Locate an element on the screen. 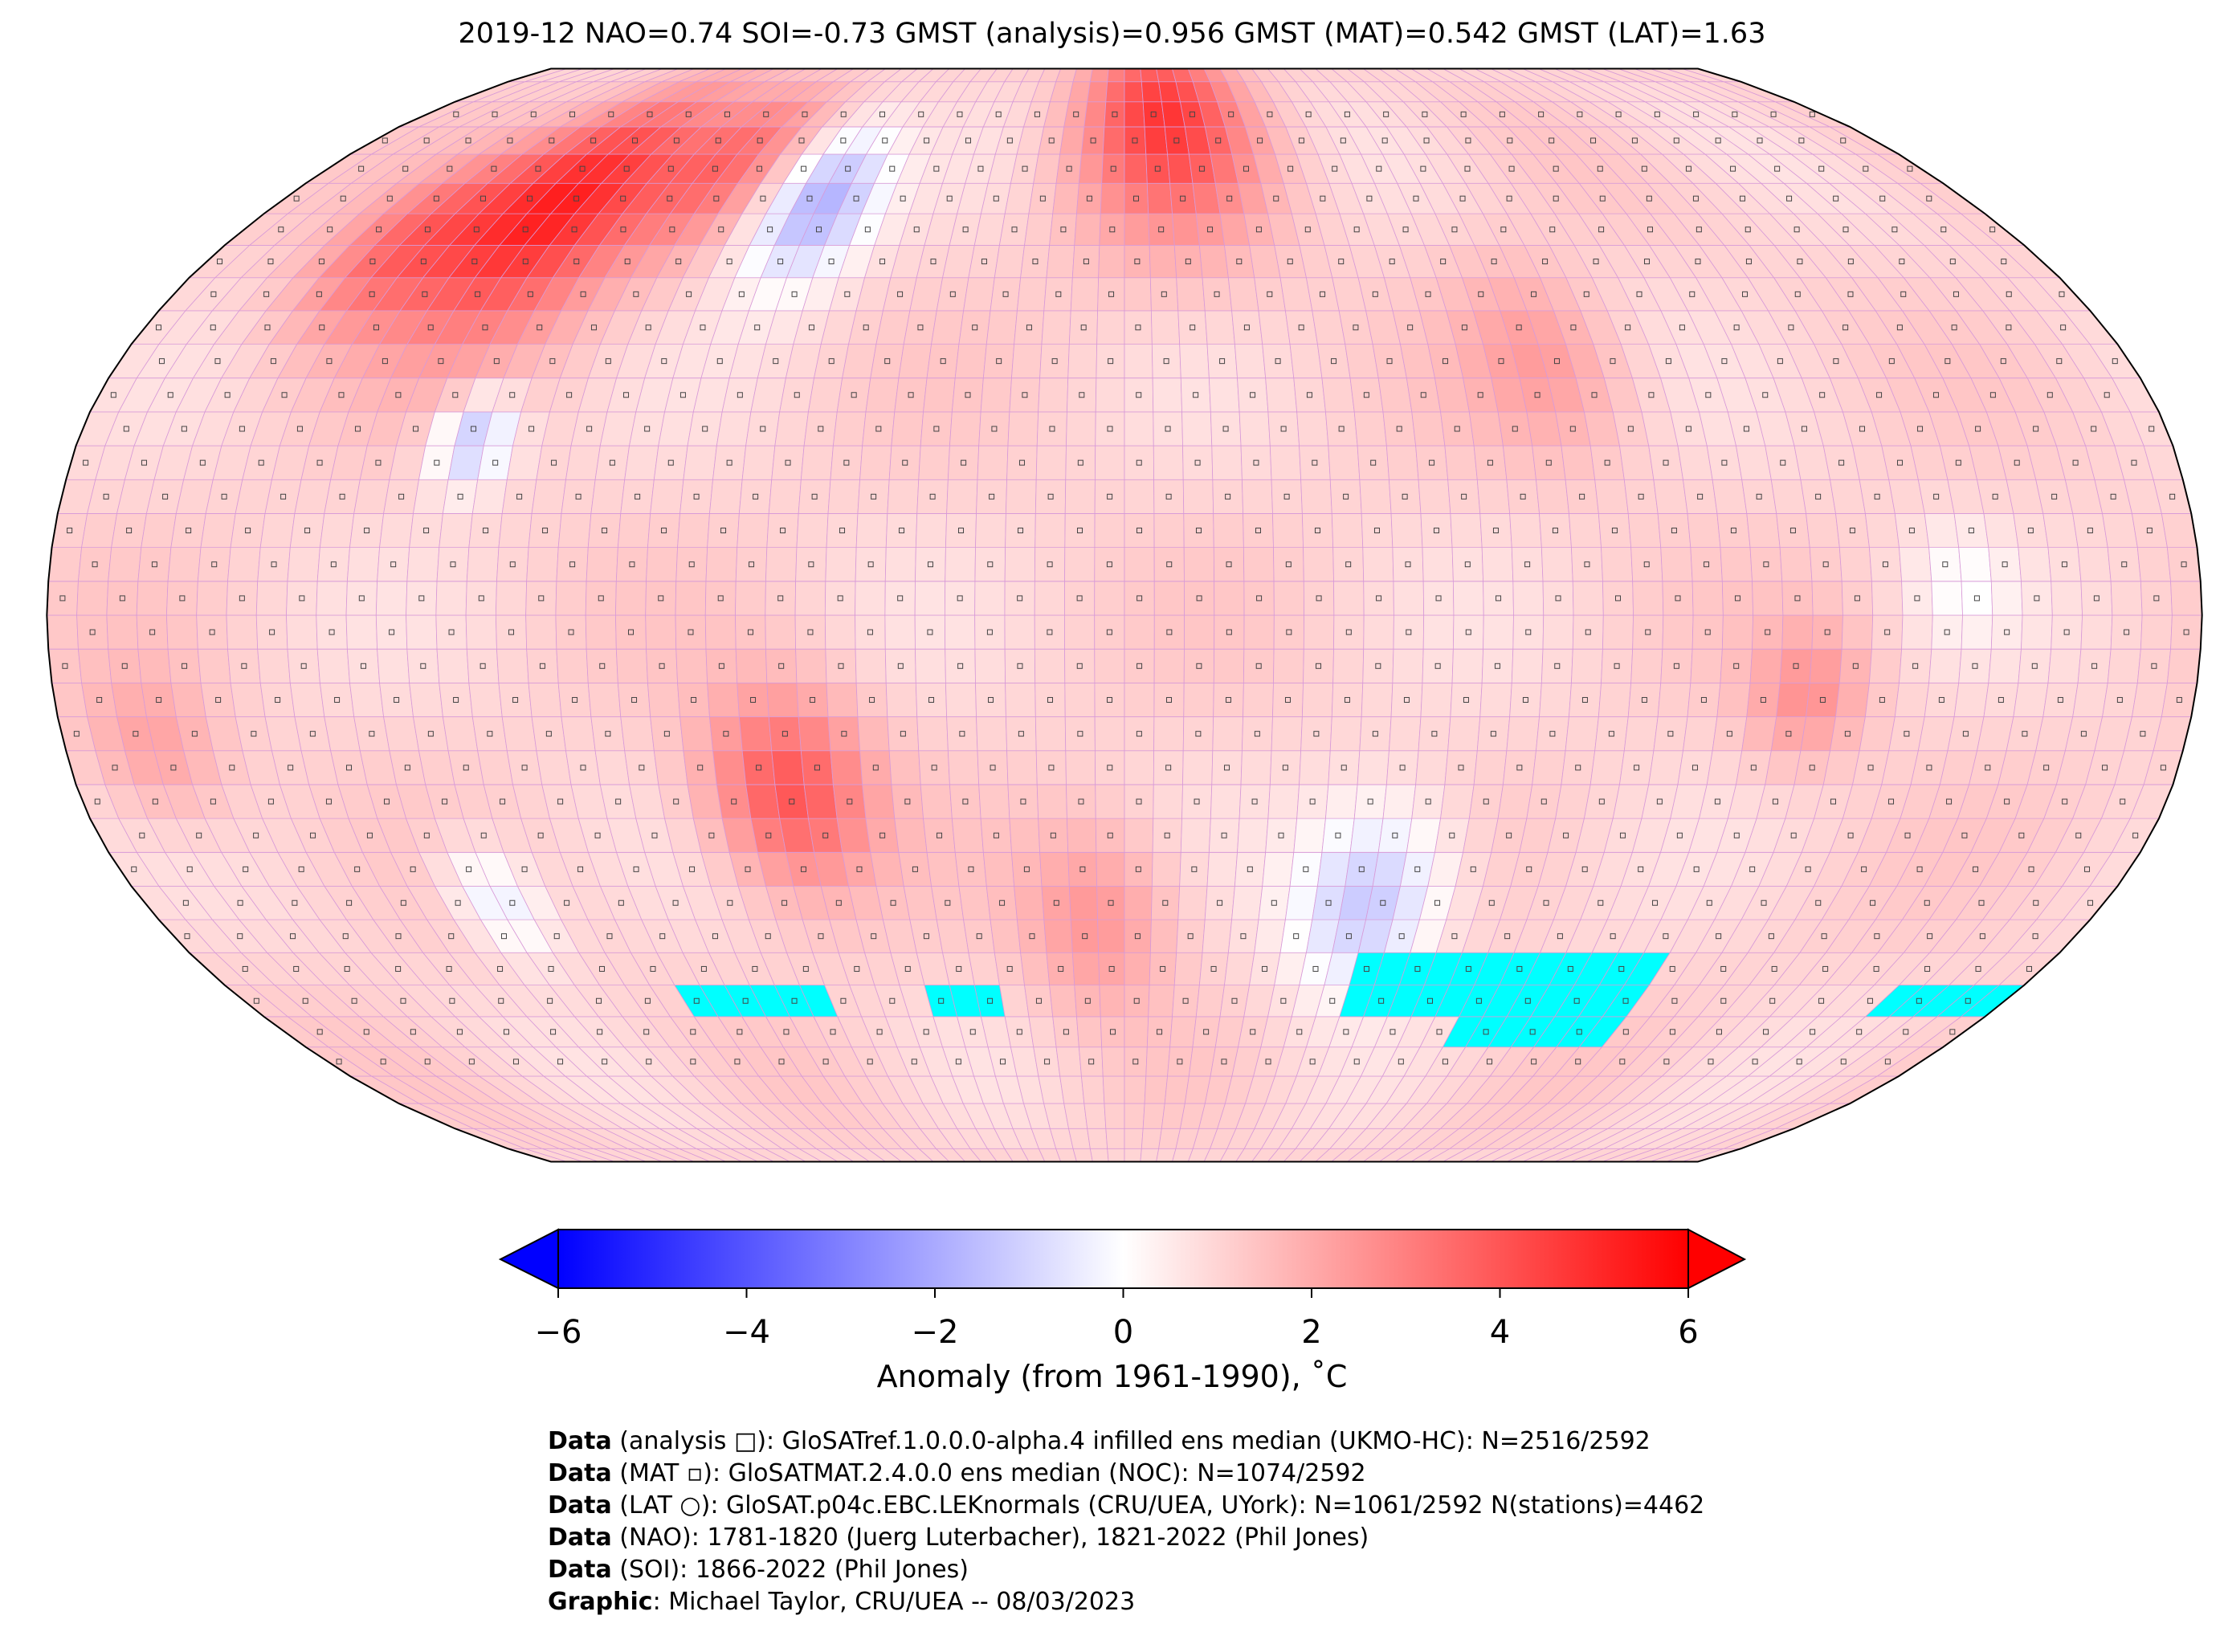 This screenshot has width=2224, height=1652. colorbar-min-extension is located at coordinates (528, 1259).